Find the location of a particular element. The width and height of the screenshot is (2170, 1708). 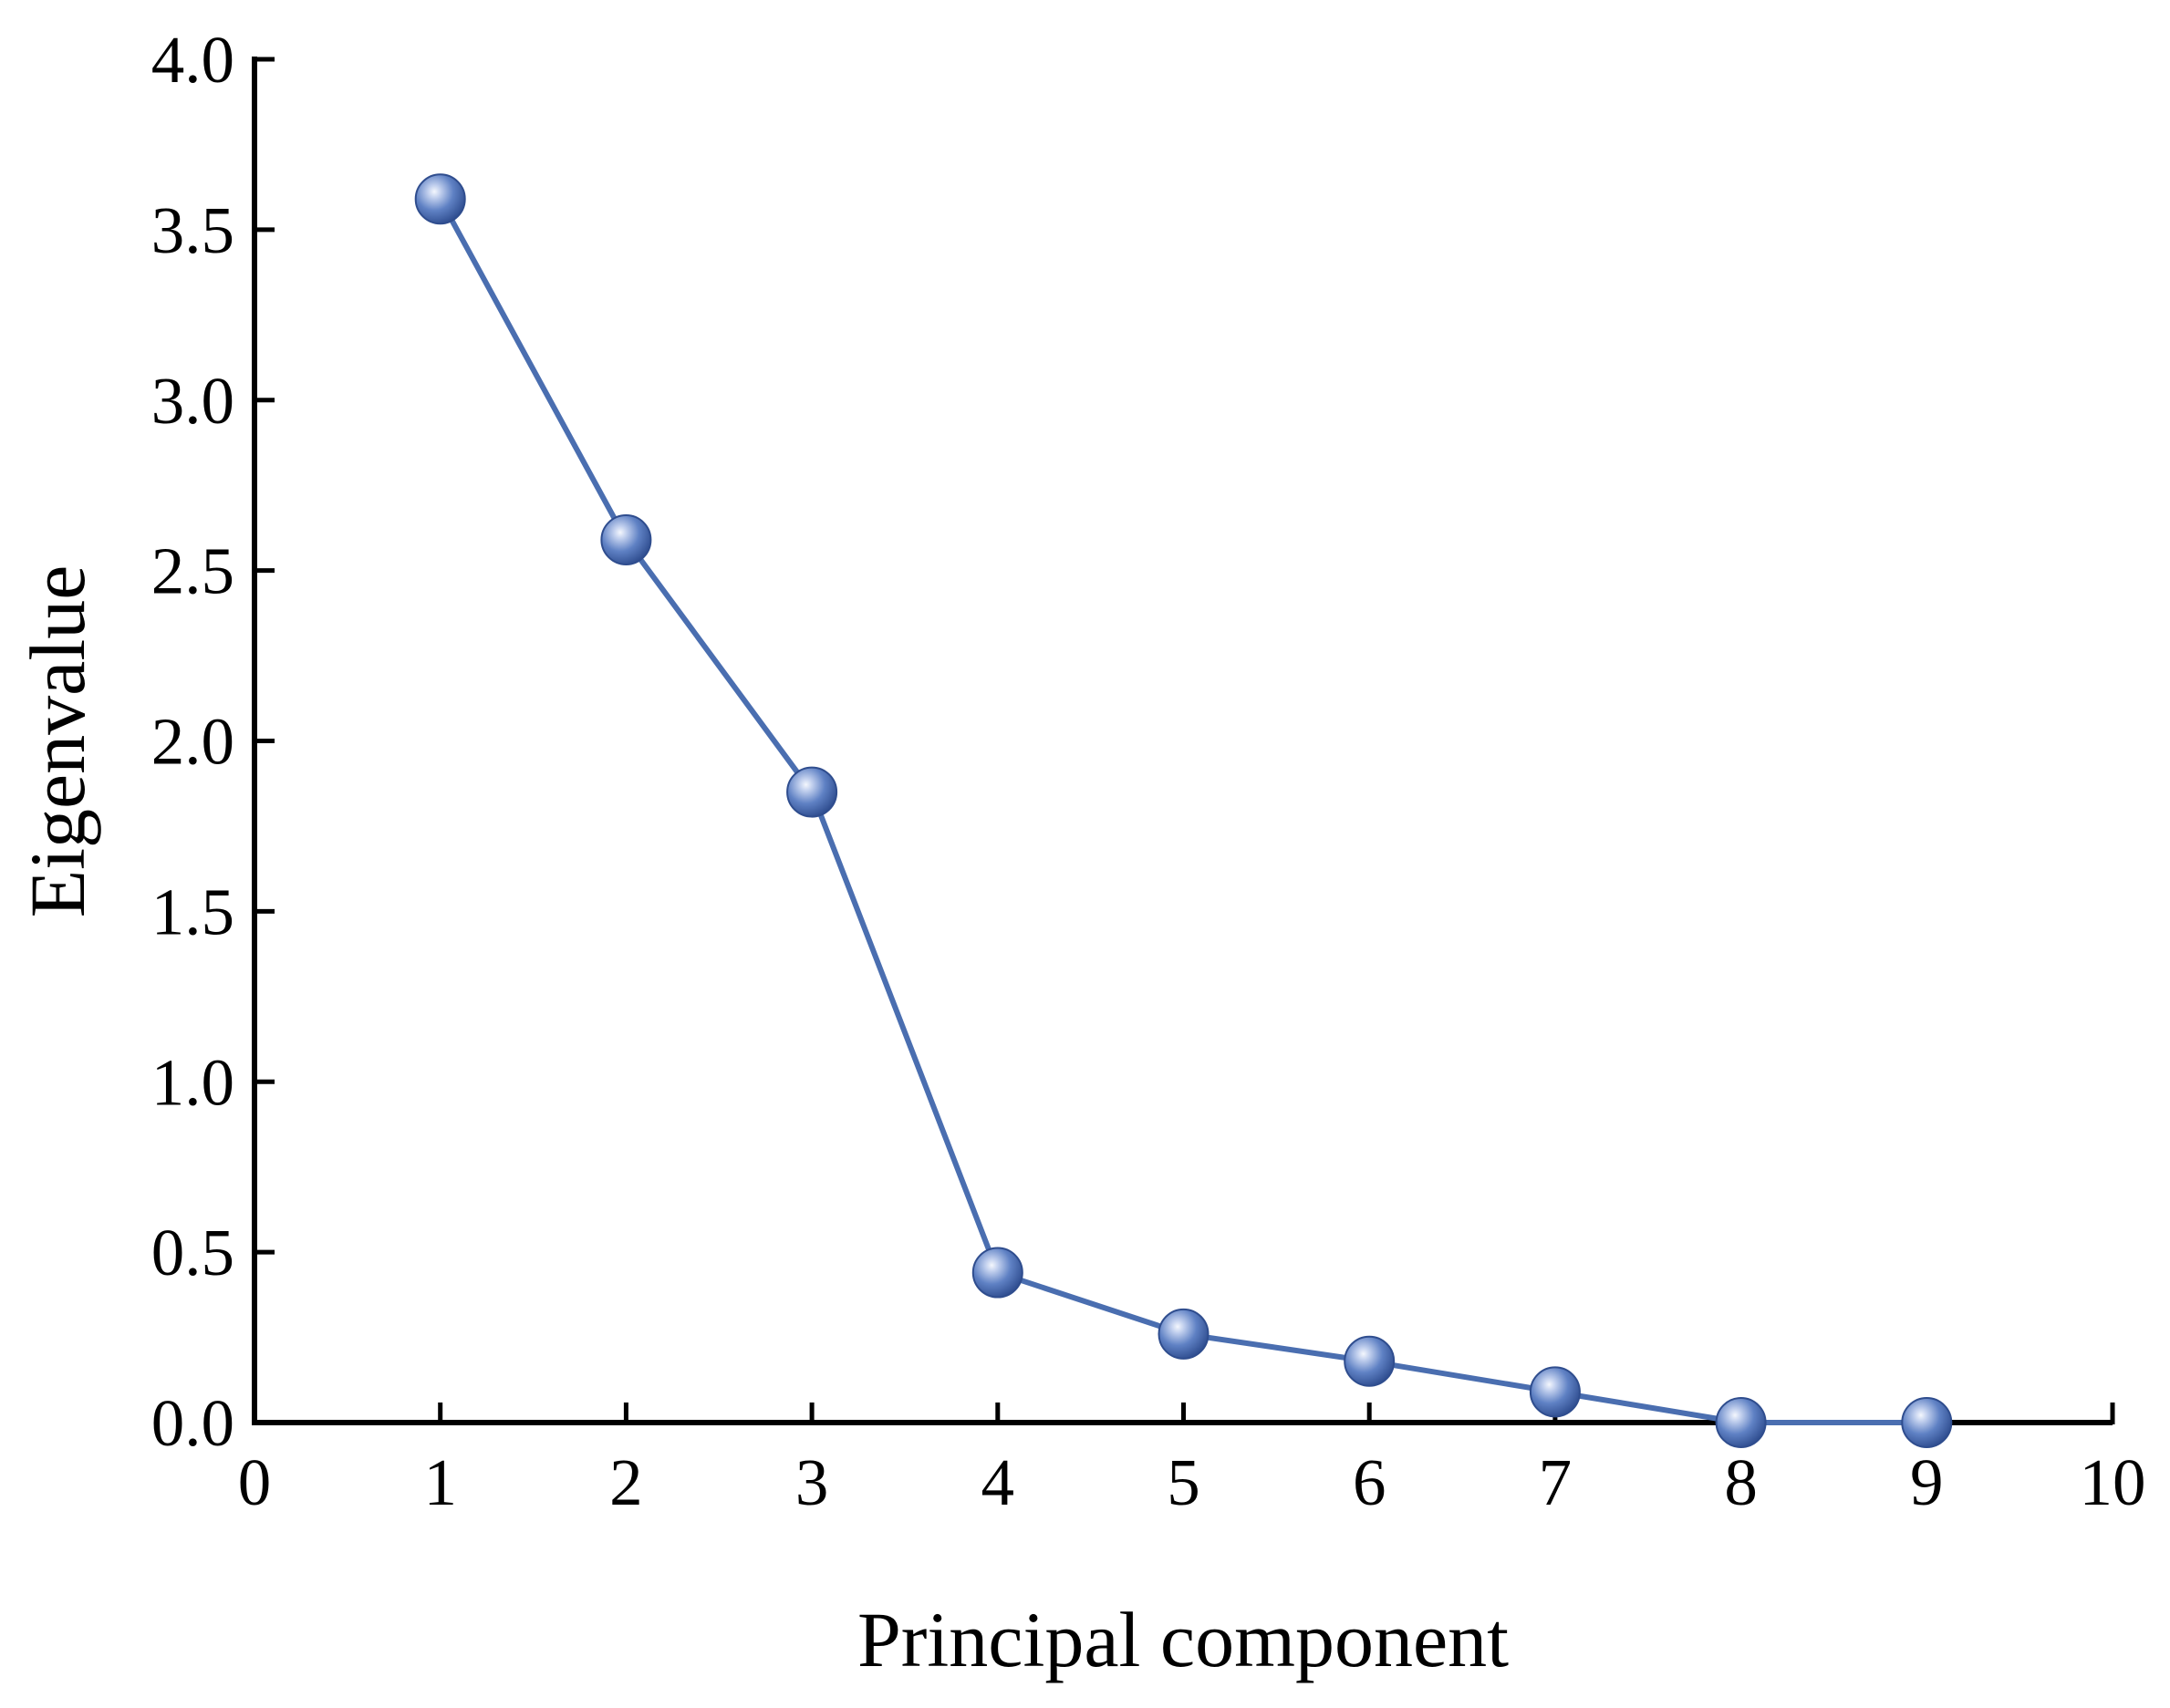

x-tick-label: 0 is located at coordinates (255, 1482).